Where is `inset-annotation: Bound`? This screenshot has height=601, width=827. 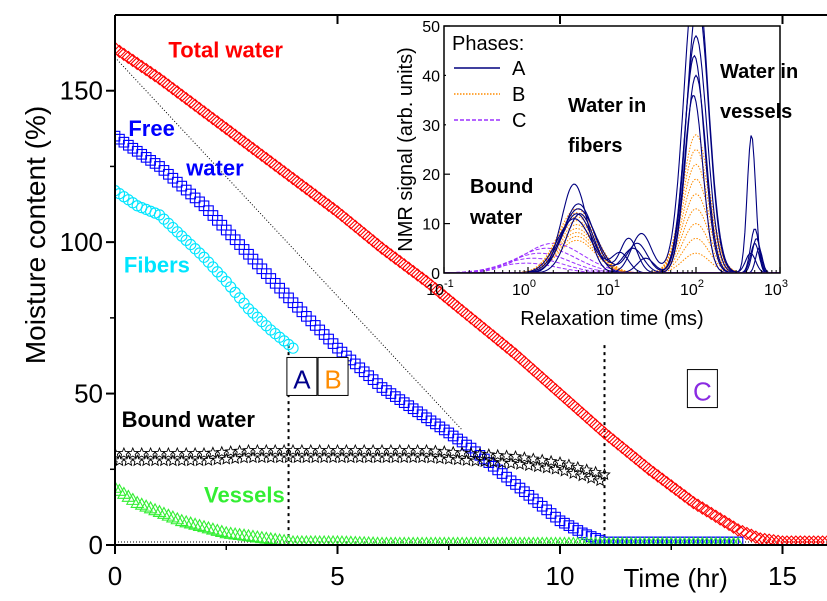
inset-annotation: Bound is located at coordinates (501, 187).